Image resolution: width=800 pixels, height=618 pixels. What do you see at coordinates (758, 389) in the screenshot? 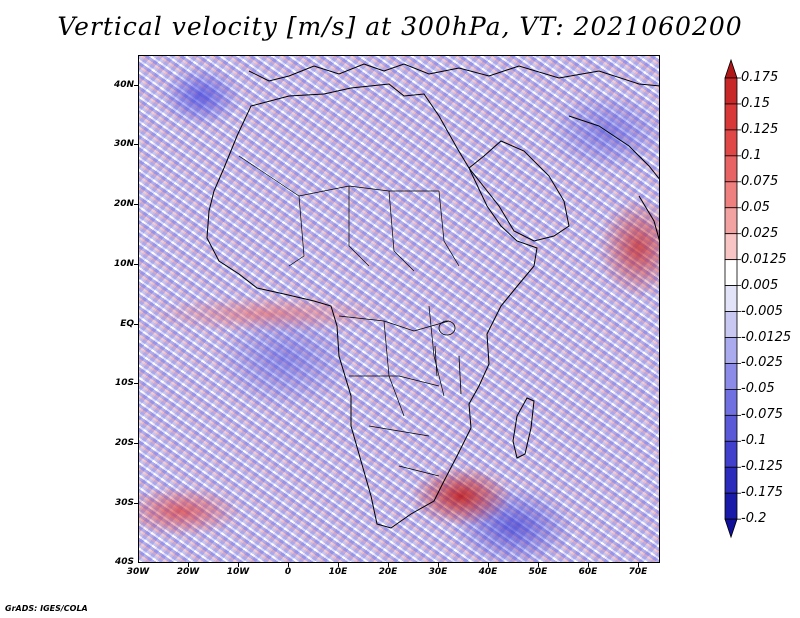
I see `colorbar-label: -0.05` at bounding box center [758, 389].